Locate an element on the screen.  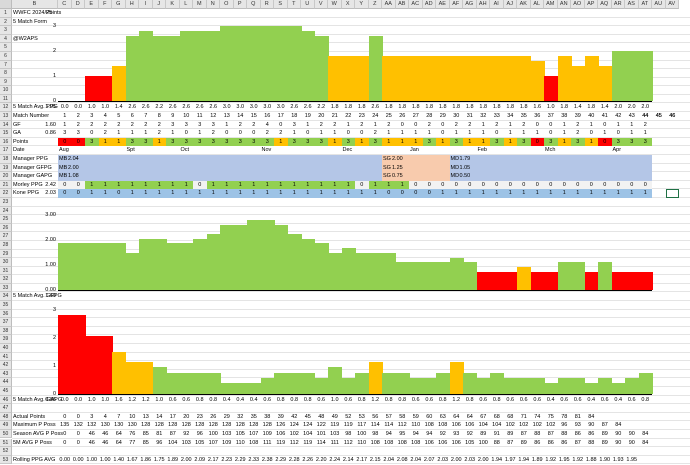
row-header: 14 is located at coordinates (6, 125).